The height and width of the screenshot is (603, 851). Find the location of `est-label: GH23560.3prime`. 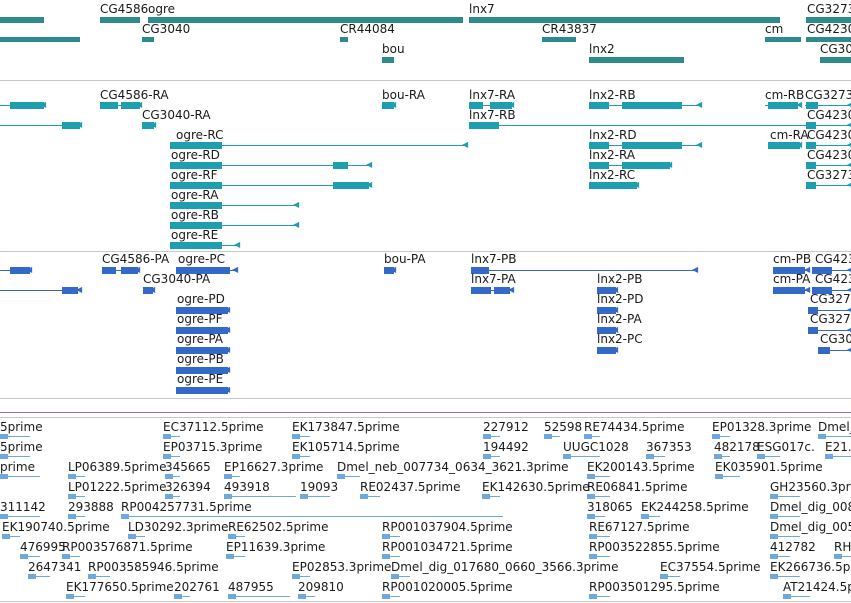

est-label: GH23560.3prime is located at coordinates (810, 487).